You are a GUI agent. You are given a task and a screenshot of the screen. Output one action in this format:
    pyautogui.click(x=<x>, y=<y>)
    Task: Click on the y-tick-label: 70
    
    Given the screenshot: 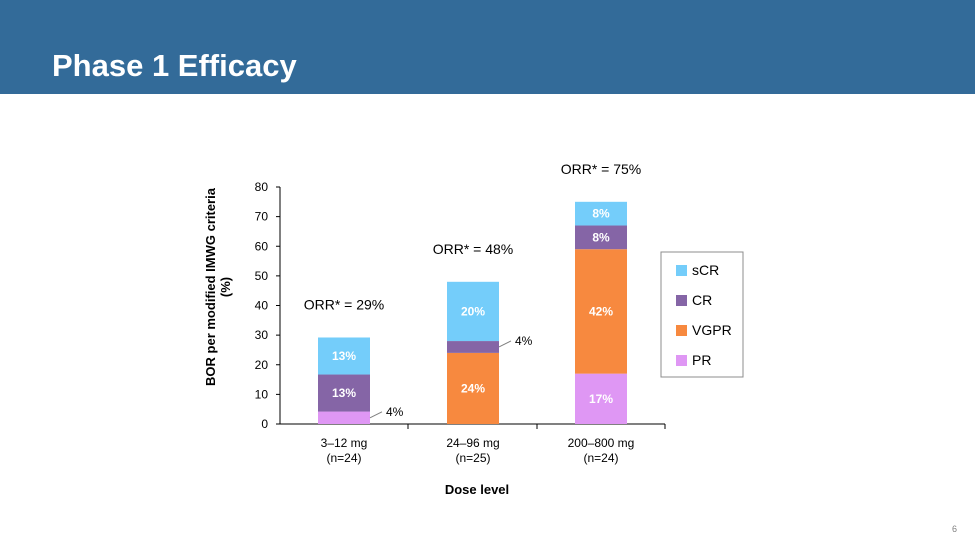 What is the action you would take?
    pyautogui.click(x=262, y=217)
    